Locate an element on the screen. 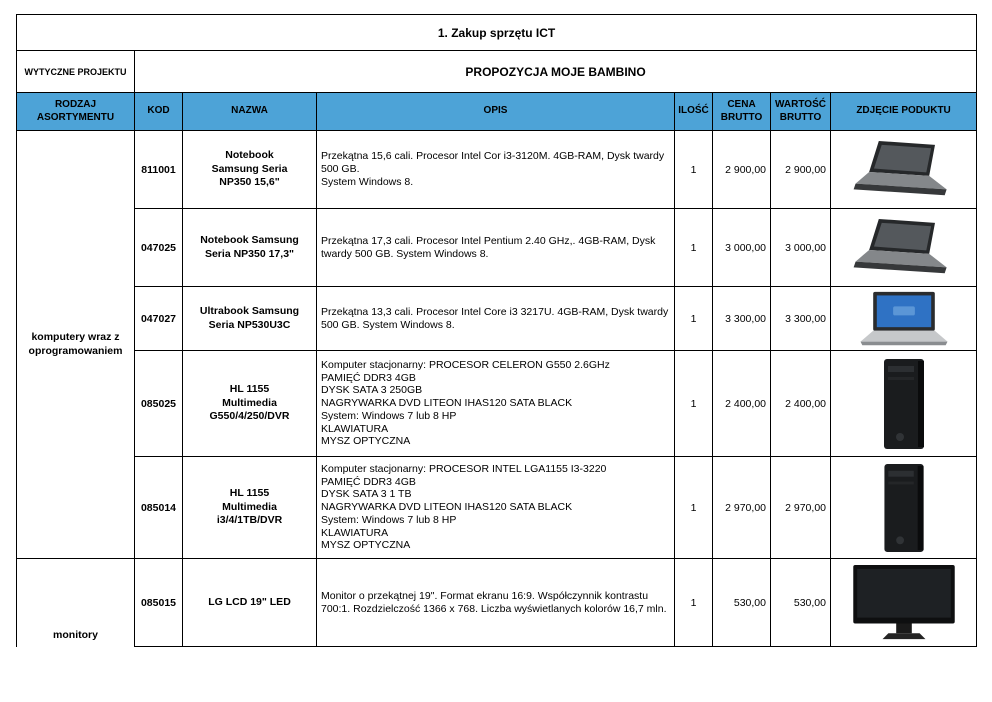 The height and width of the screenshot is (702, 992). nazwa-cell: HL 1155 Multimedia G550/4/250/DVR is located at coordinates (249, 403).